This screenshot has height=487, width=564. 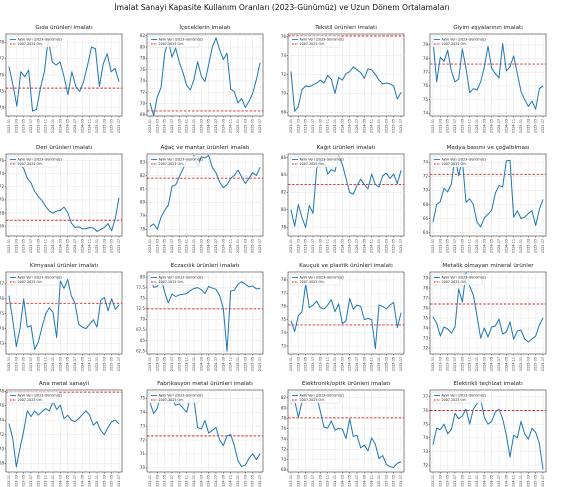 What do you see at coordinates (140, 329) in the screenshot?
I see `y-tick-label: 67.5` at bounding box center [140, 329].